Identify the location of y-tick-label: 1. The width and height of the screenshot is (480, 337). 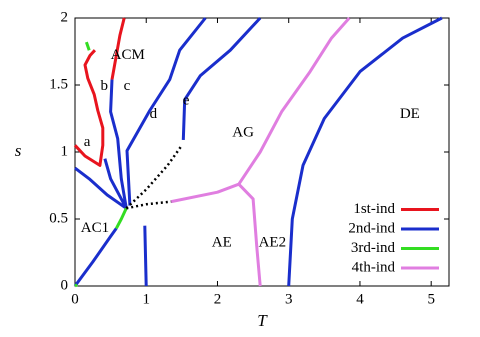
(65, 151).